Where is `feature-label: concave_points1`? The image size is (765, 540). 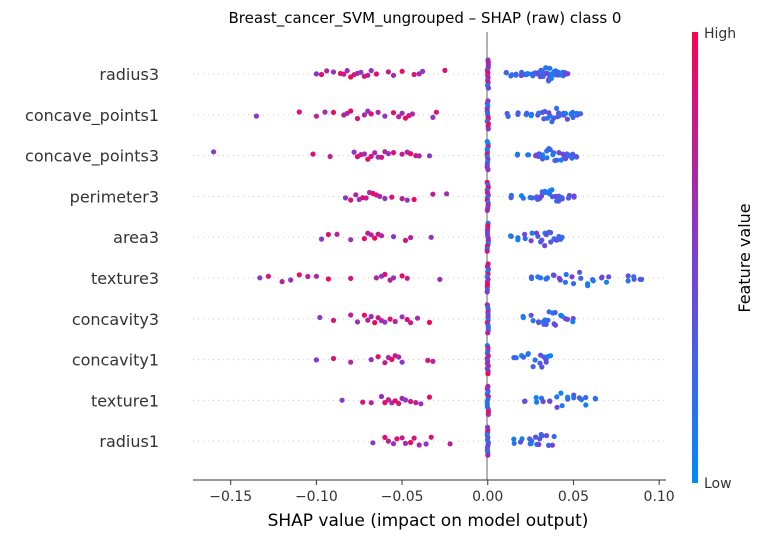
feature-label: concave_points1 is located at coordinates (92, 116).